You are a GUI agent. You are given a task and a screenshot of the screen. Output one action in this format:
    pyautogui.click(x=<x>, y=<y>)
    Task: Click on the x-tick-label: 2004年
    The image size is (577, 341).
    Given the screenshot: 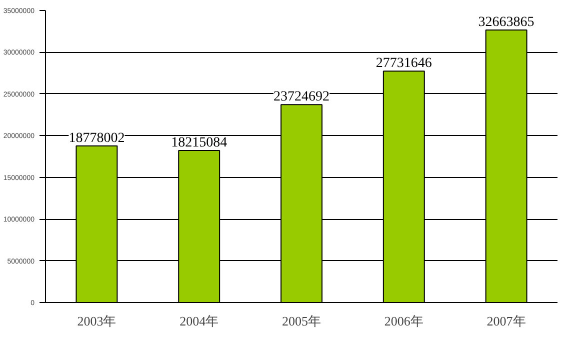 What is the action you would take?
    pyautogui.click(x=199, y=321)
    